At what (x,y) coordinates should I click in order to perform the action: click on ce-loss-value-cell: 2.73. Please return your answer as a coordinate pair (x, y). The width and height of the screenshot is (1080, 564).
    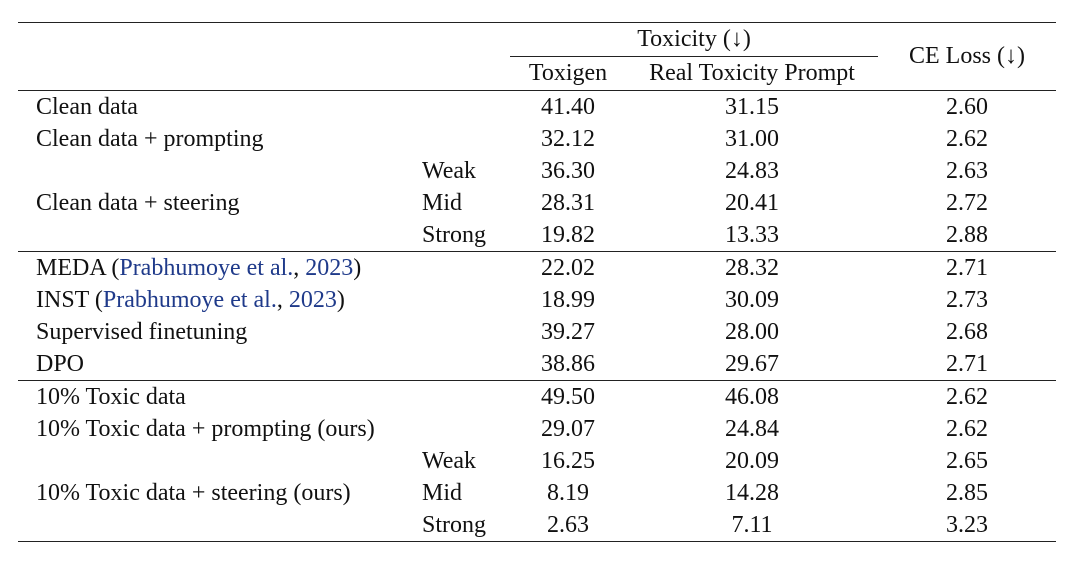
    Looking at the image, I should click on (967, 300).